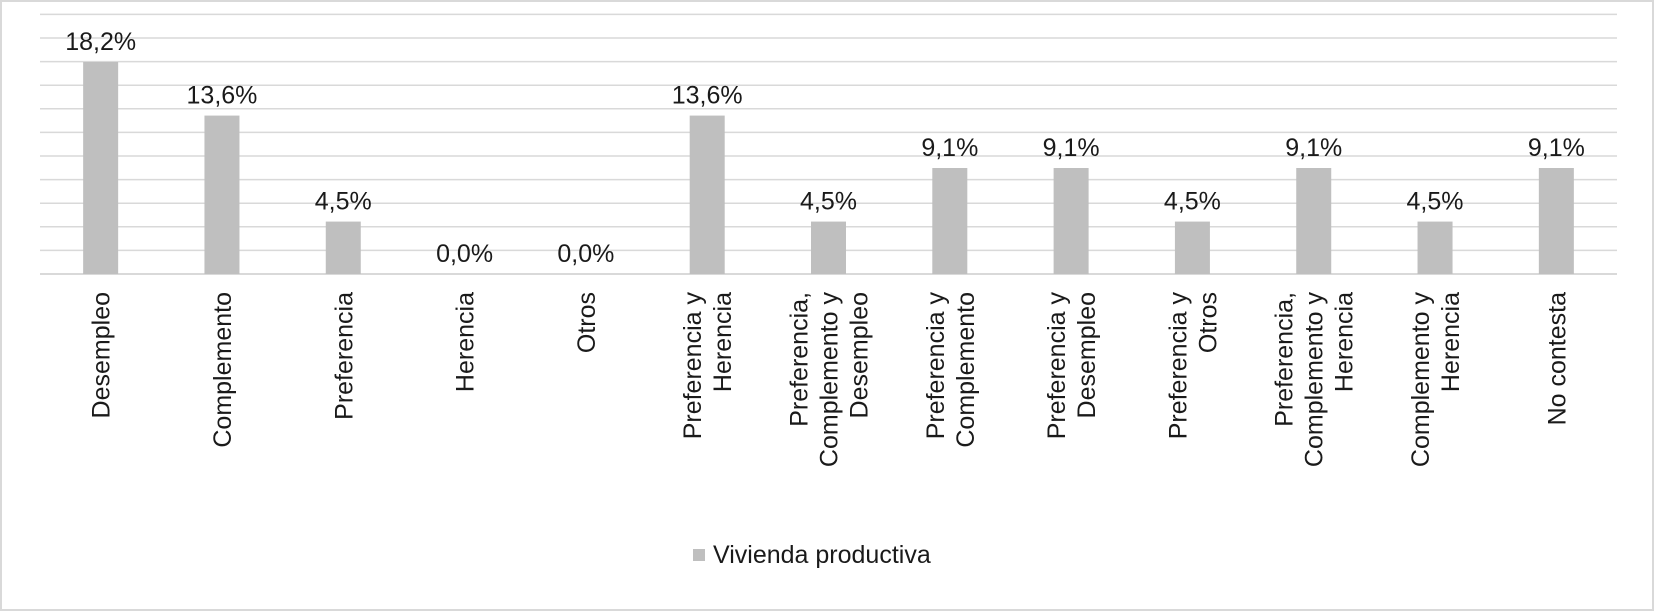  Describe the element at coordinates (951, 370) in the screenshot. I see `category-label: Preferencia y Complemento` at that location.